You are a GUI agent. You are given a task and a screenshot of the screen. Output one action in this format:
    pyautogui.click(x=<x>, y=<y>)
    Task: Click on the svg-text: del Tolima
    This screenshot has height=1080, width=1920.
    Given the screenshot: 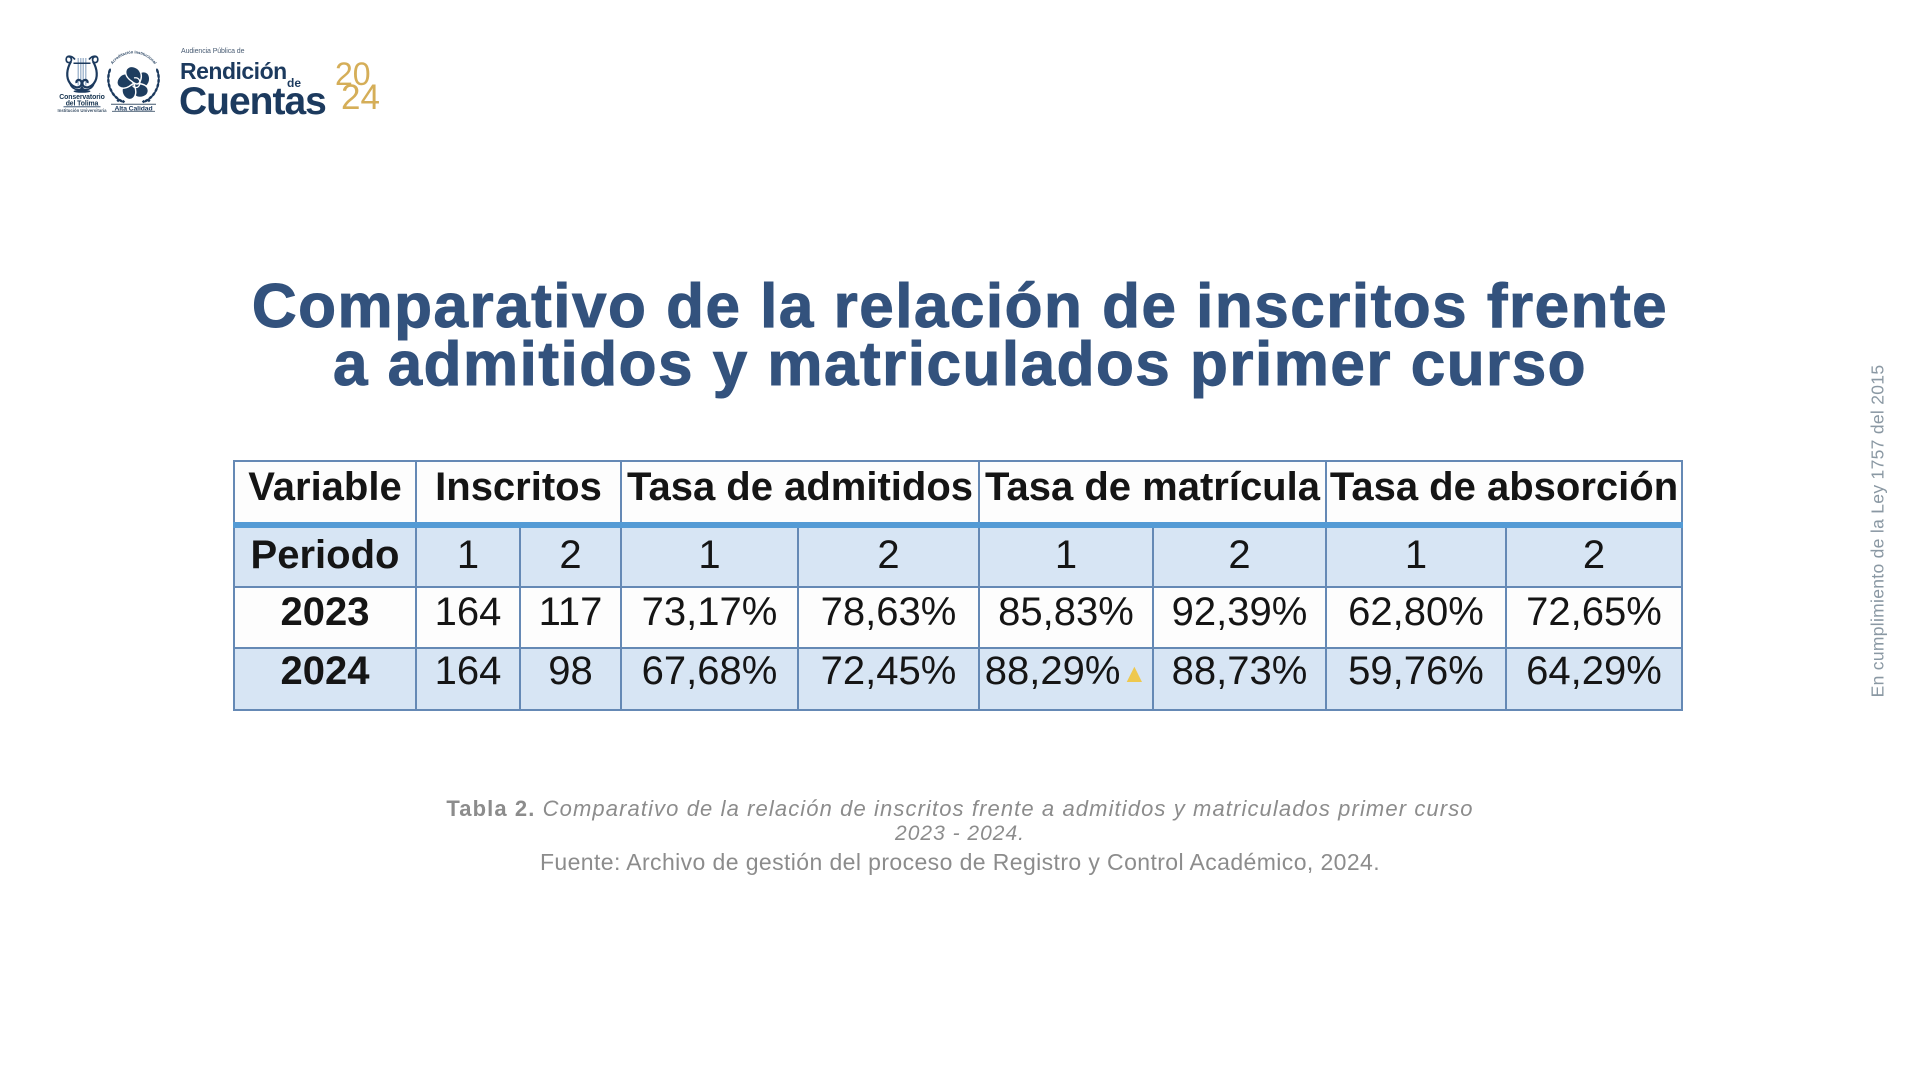 What is the action you would take?
    pyautogui.click(x=82, y=103)
    